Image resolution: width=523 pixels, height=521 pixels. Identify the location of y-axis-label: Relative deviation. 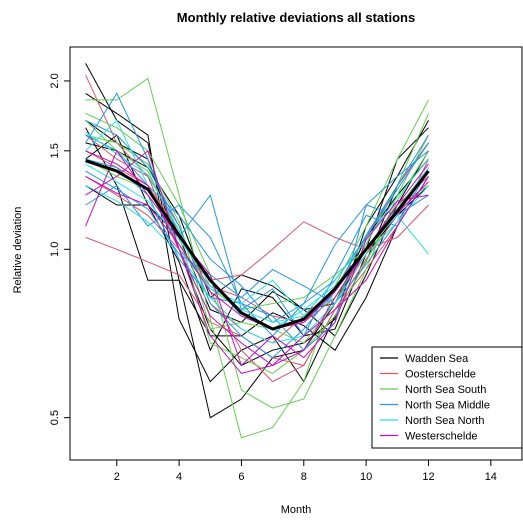
(18, 250).